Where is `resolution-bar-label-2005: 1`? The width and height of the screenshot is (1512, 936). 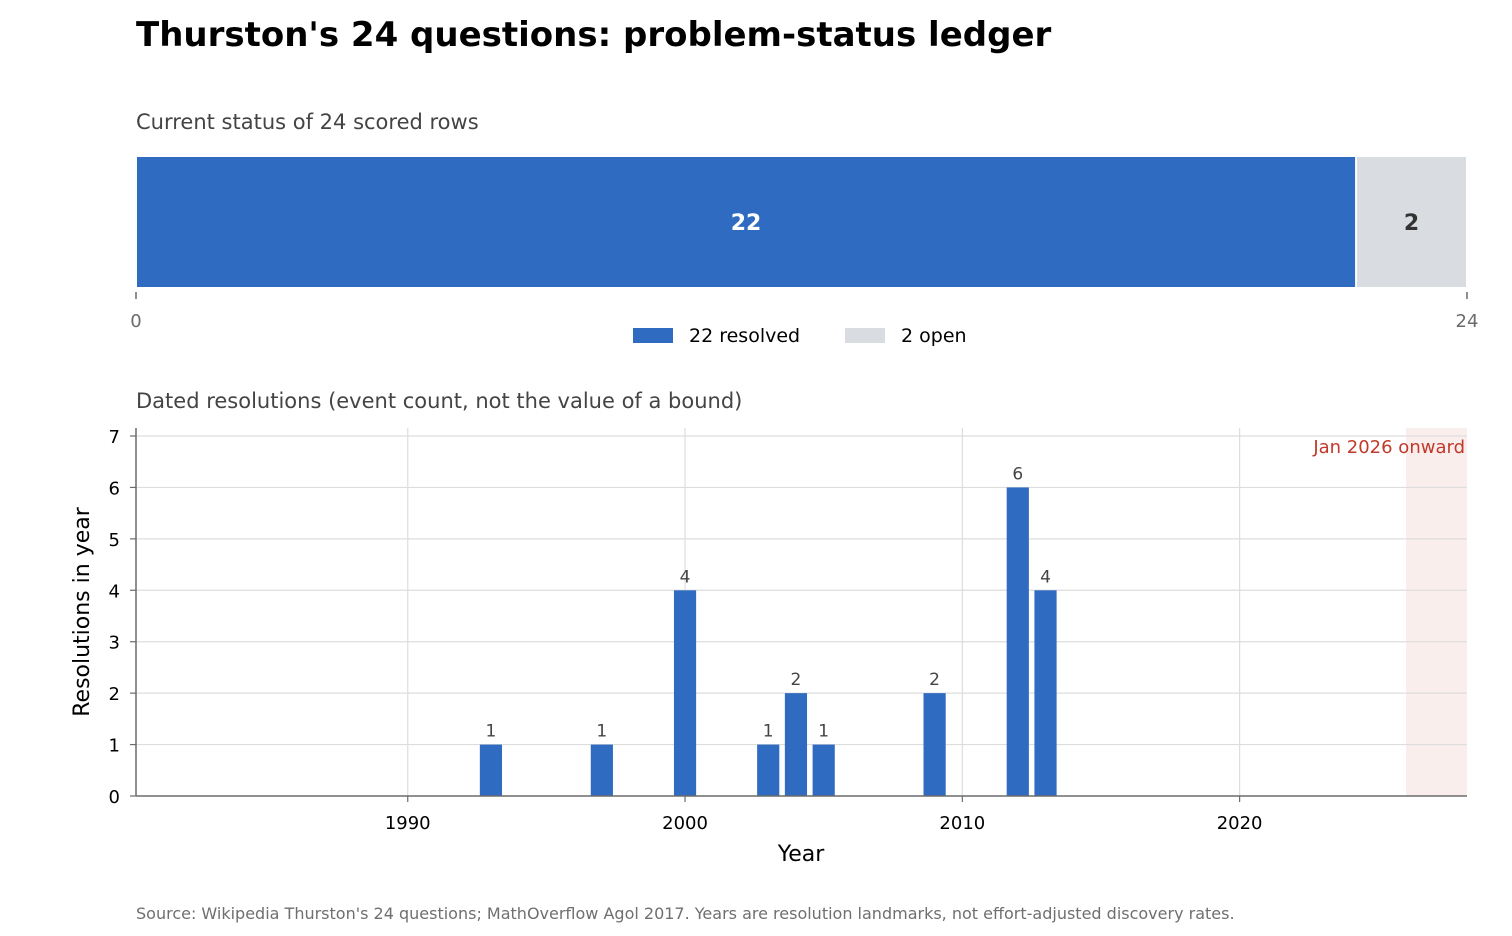 resolution-bar-label-2005: 1 is located at coordinates (823, 732).